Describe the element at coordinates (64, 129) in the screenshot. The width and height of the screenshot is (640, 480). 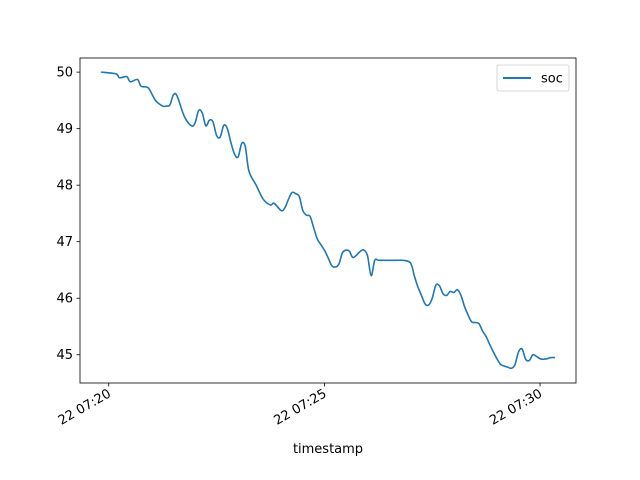
I see `y-tick-label: 49` at that location.